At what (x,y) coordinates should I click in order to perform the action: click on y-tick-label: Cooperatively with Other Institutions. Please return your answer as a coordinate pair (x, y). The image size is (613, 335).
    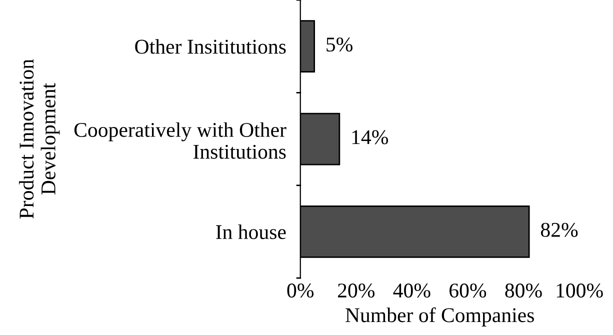
    Looking at the image, I should click on (180, 140).